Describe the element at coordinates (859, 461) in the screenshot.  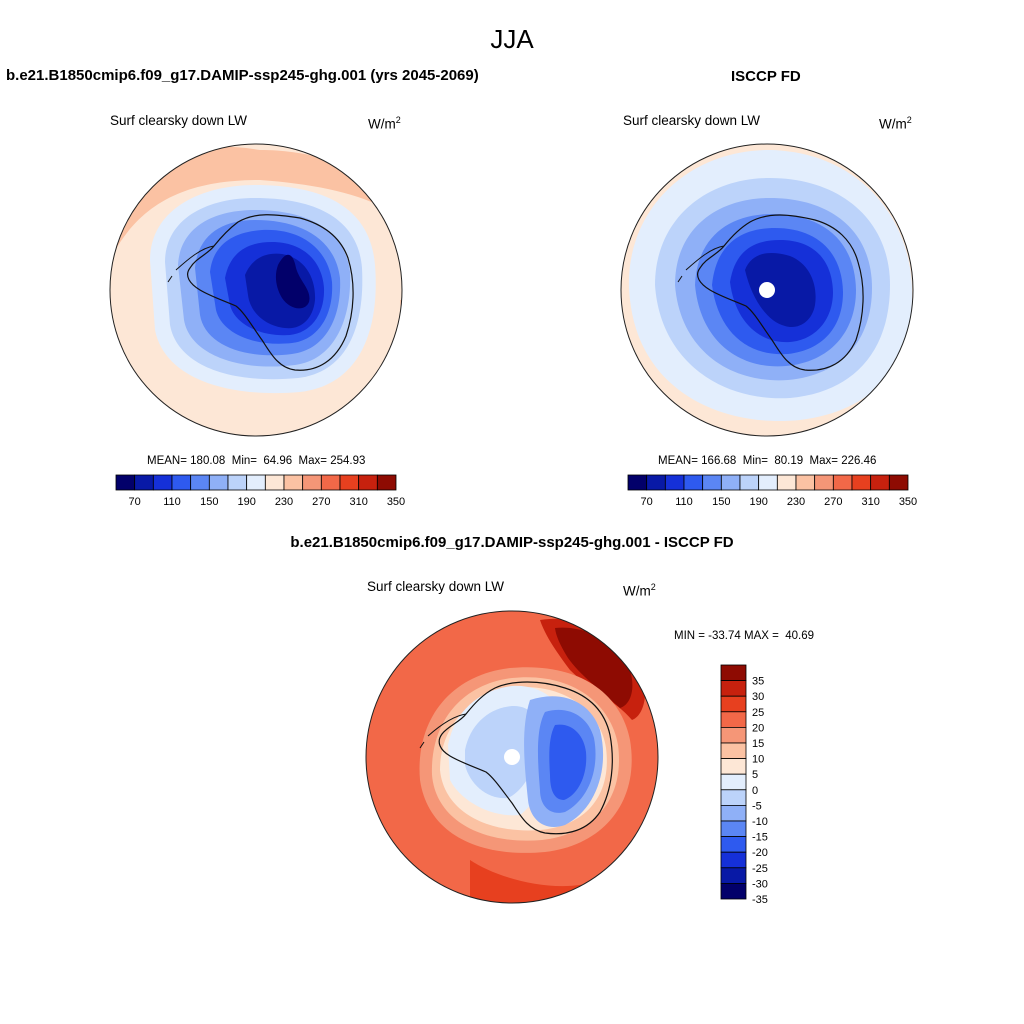
I see `obs-max-value: 226.46` at that location.